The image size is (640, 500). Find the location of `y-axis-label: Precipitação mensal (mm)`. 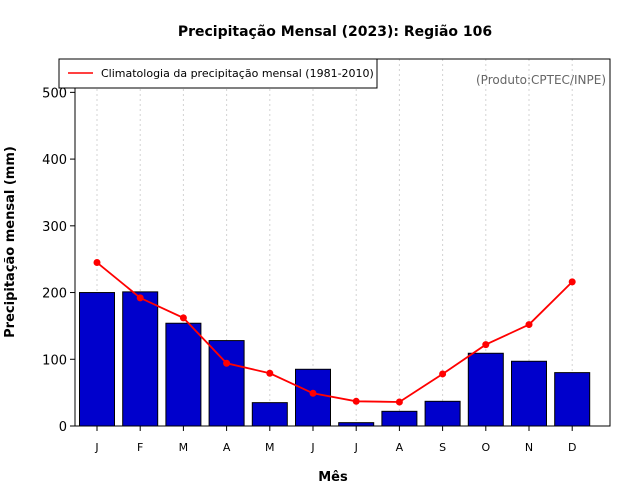

y-axis-label: Precipitação mensal (mm) is located at coordinates (10, 242).